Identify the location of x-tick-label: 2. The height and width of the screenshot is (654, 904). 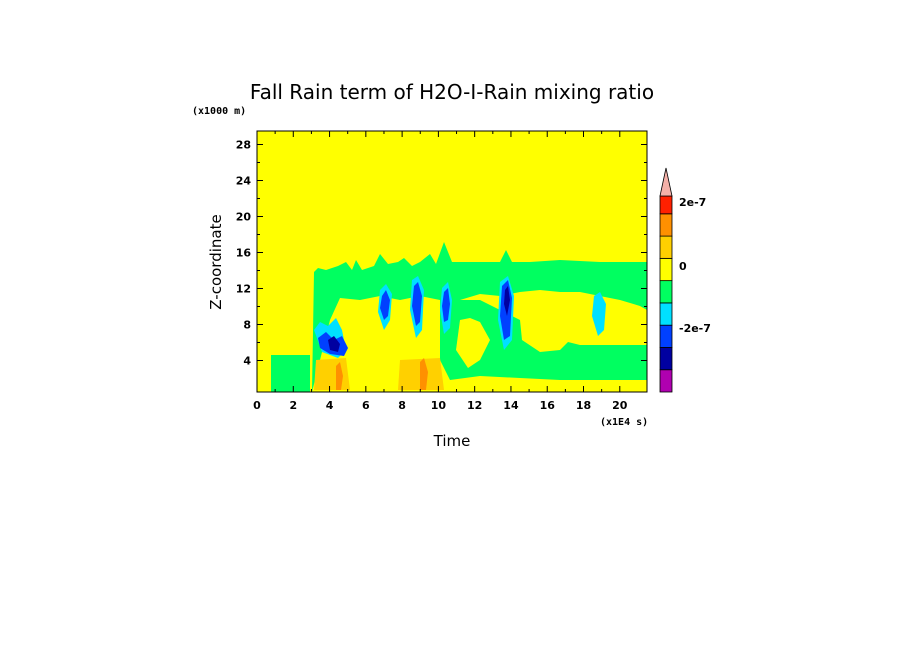
(293, 405).